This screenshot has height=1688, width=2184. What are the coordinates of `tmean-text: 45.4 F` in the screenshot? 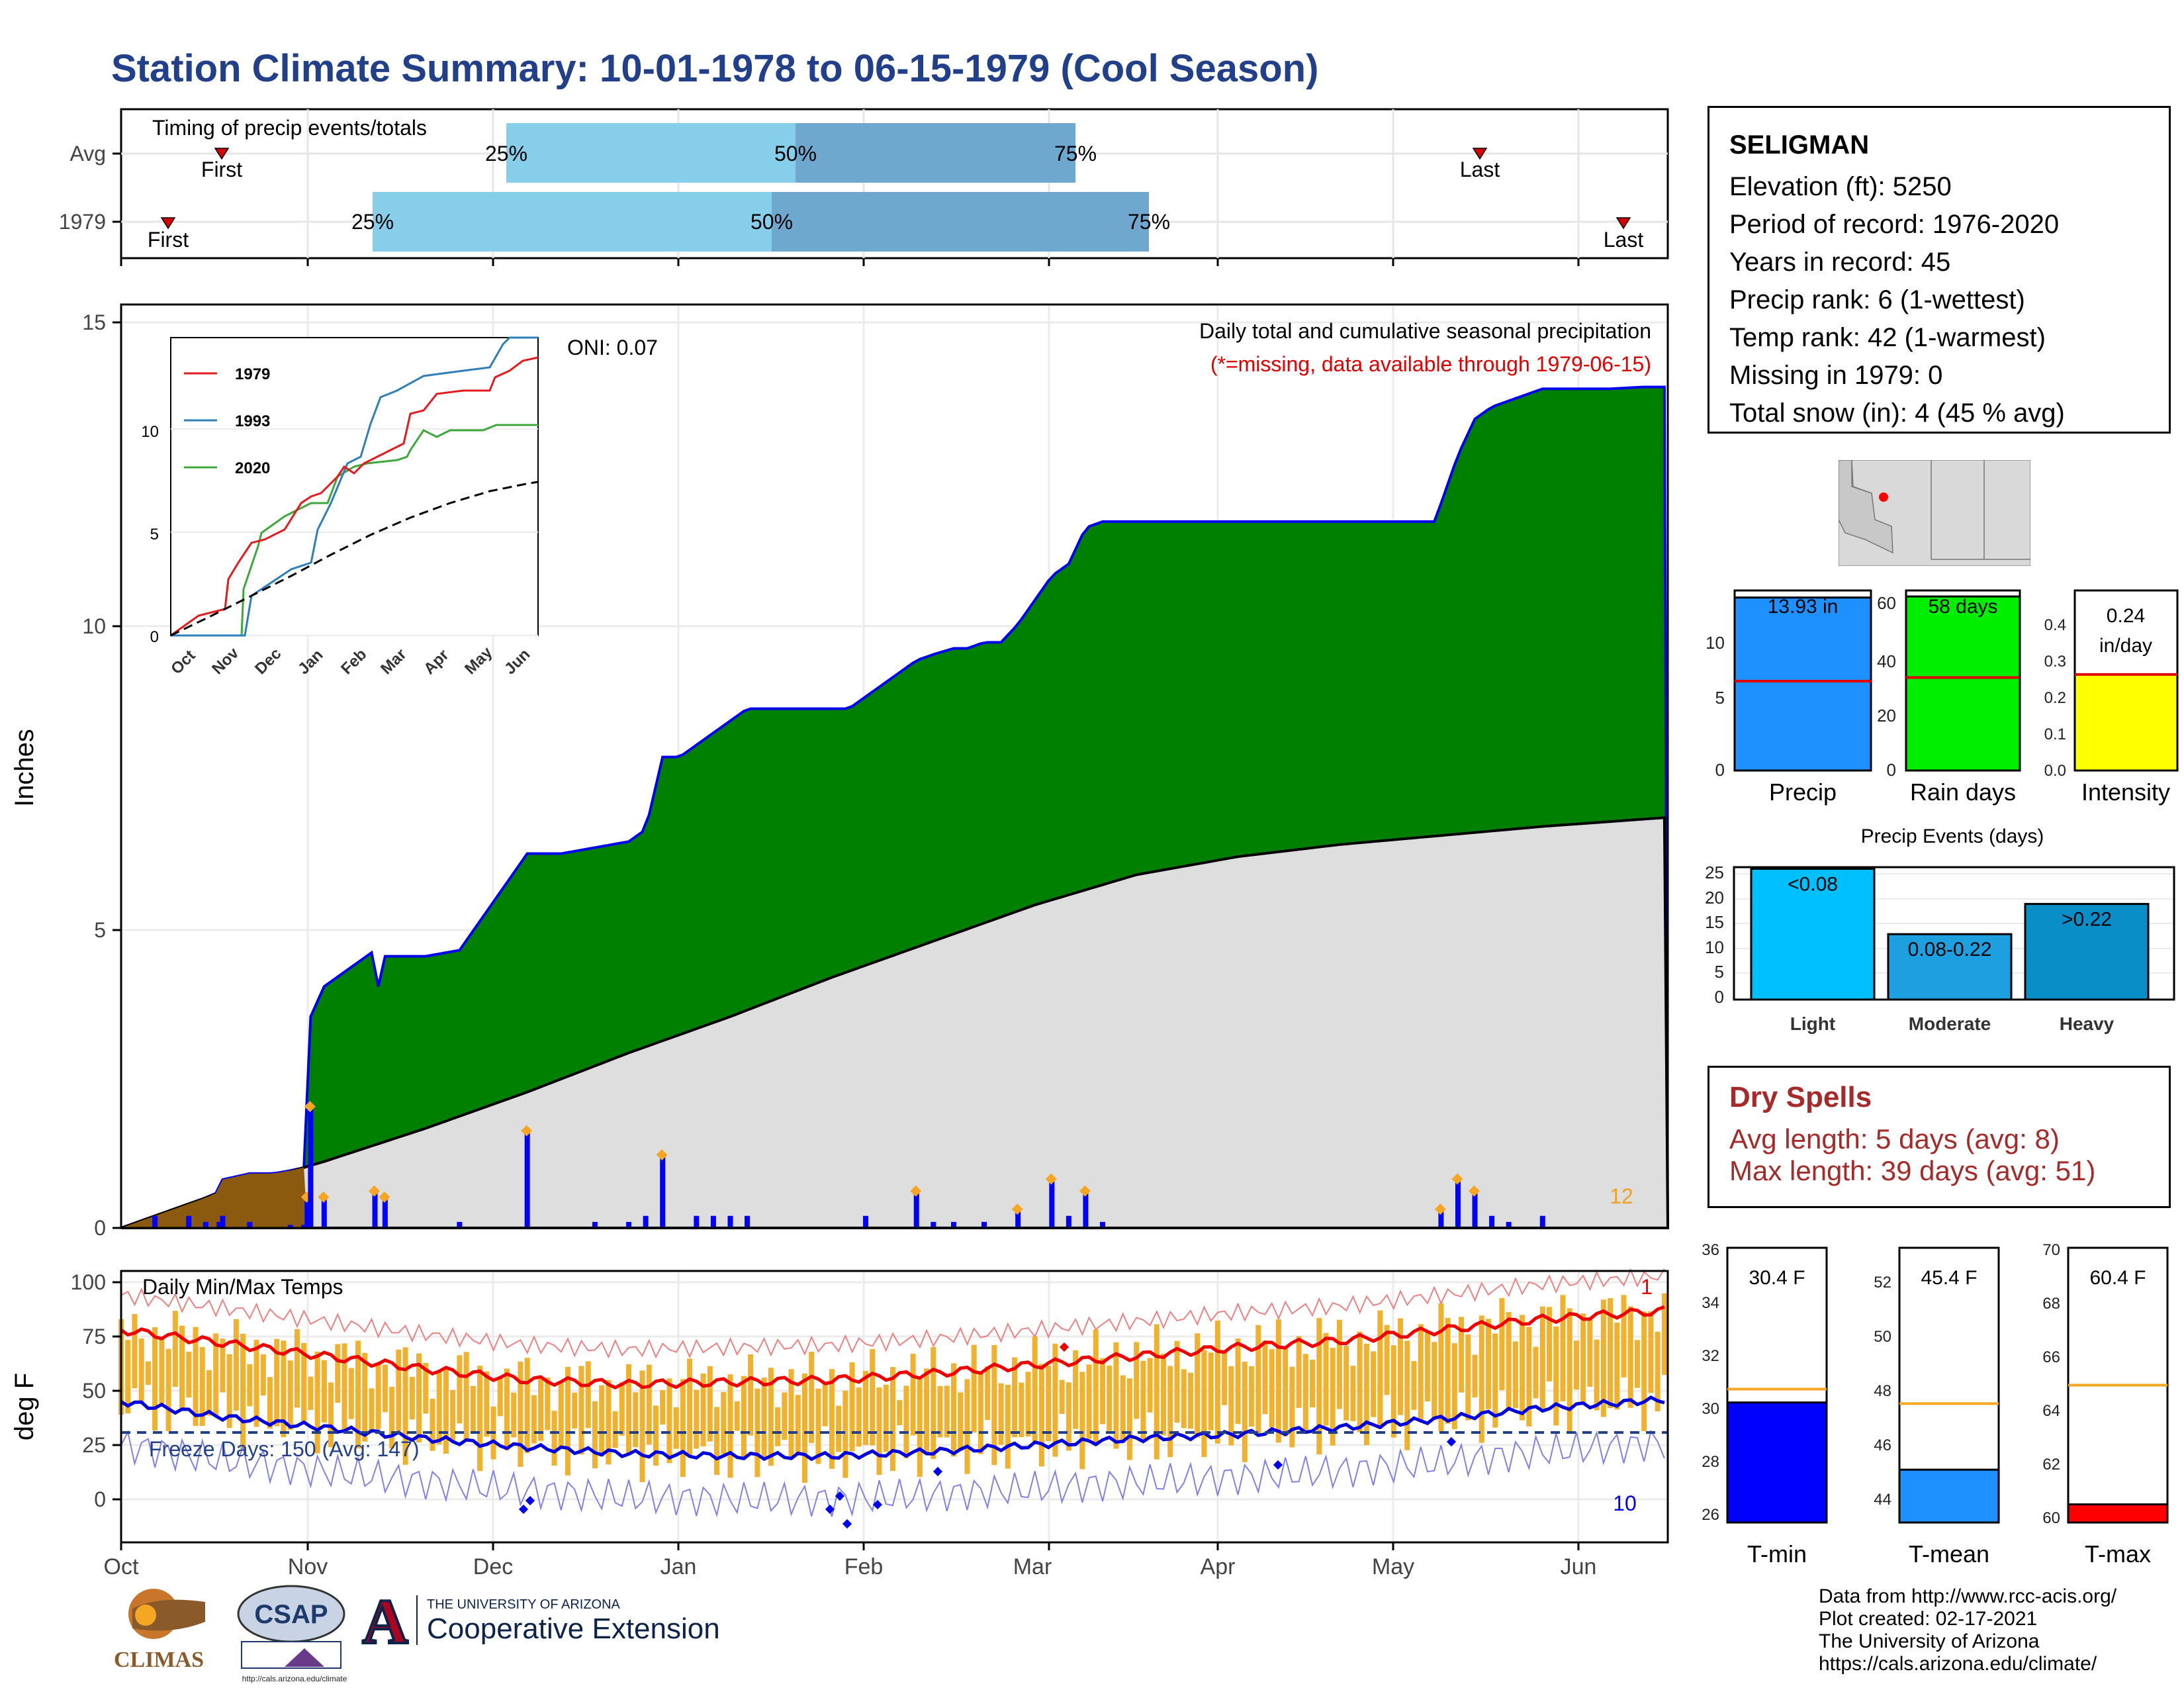 It's located at (1949, 1278).